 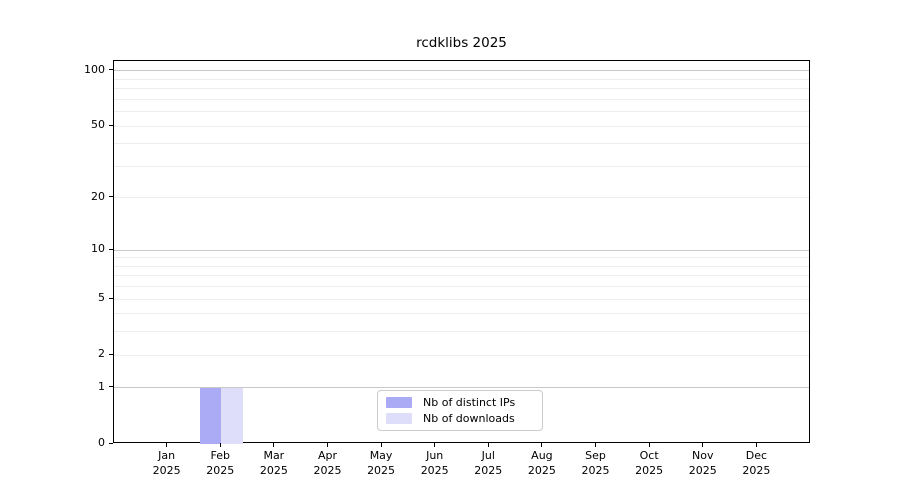 I want to click on y-tick-label-100: 100, so click(x=94, y=69).